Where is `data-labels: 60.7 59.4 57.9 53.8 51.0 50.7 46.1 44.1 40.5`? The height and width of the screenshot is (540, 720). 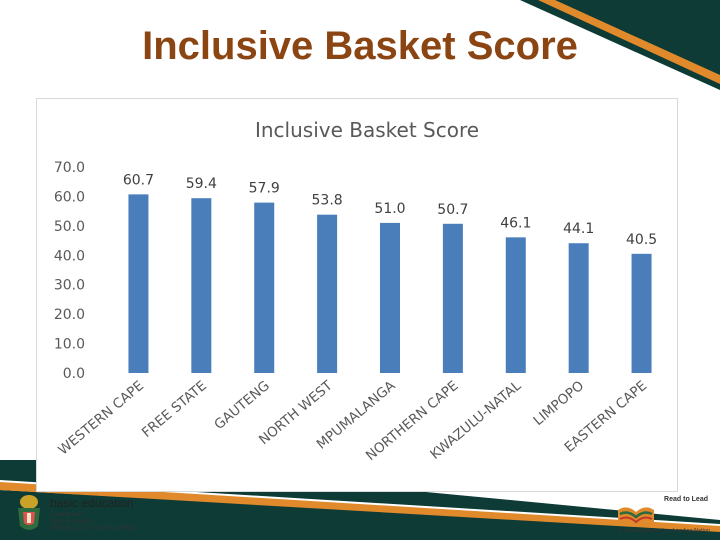 data-labels: 60.7 59.4 57.9 53.8 51.0 50.7 46.1 44.1 40.5 is located at coordinates (390, 209).